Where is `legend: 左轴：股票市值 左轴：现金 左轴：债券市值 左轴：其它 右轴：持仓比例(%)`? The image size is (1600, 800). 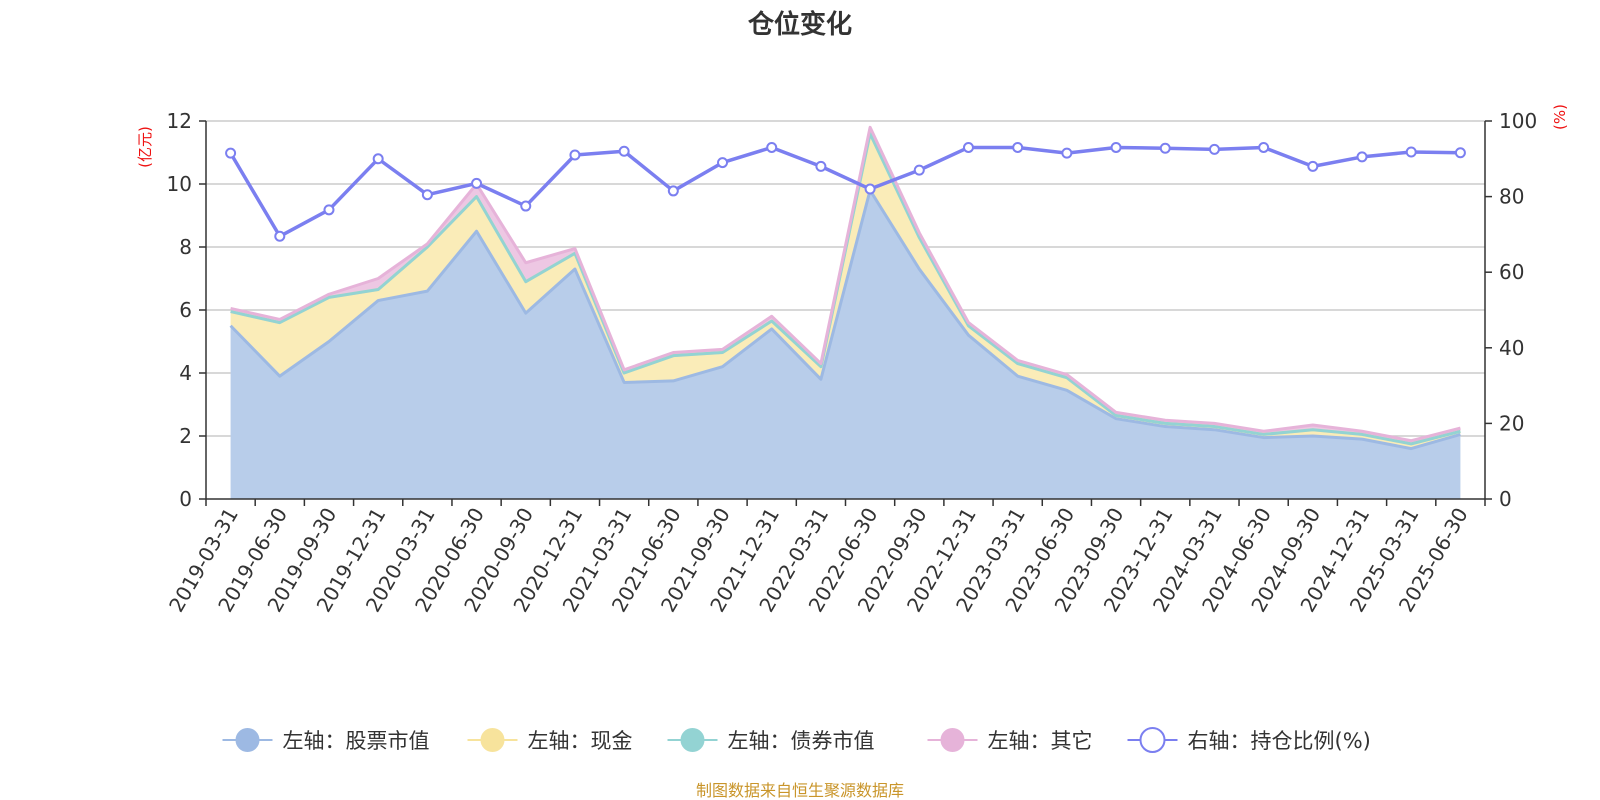 legend: 左轴：股票市值 左轴：现金 左轴：债券市值 左轴：其它 右轴：持仓比例(%) is located at coordinates (796, 740).